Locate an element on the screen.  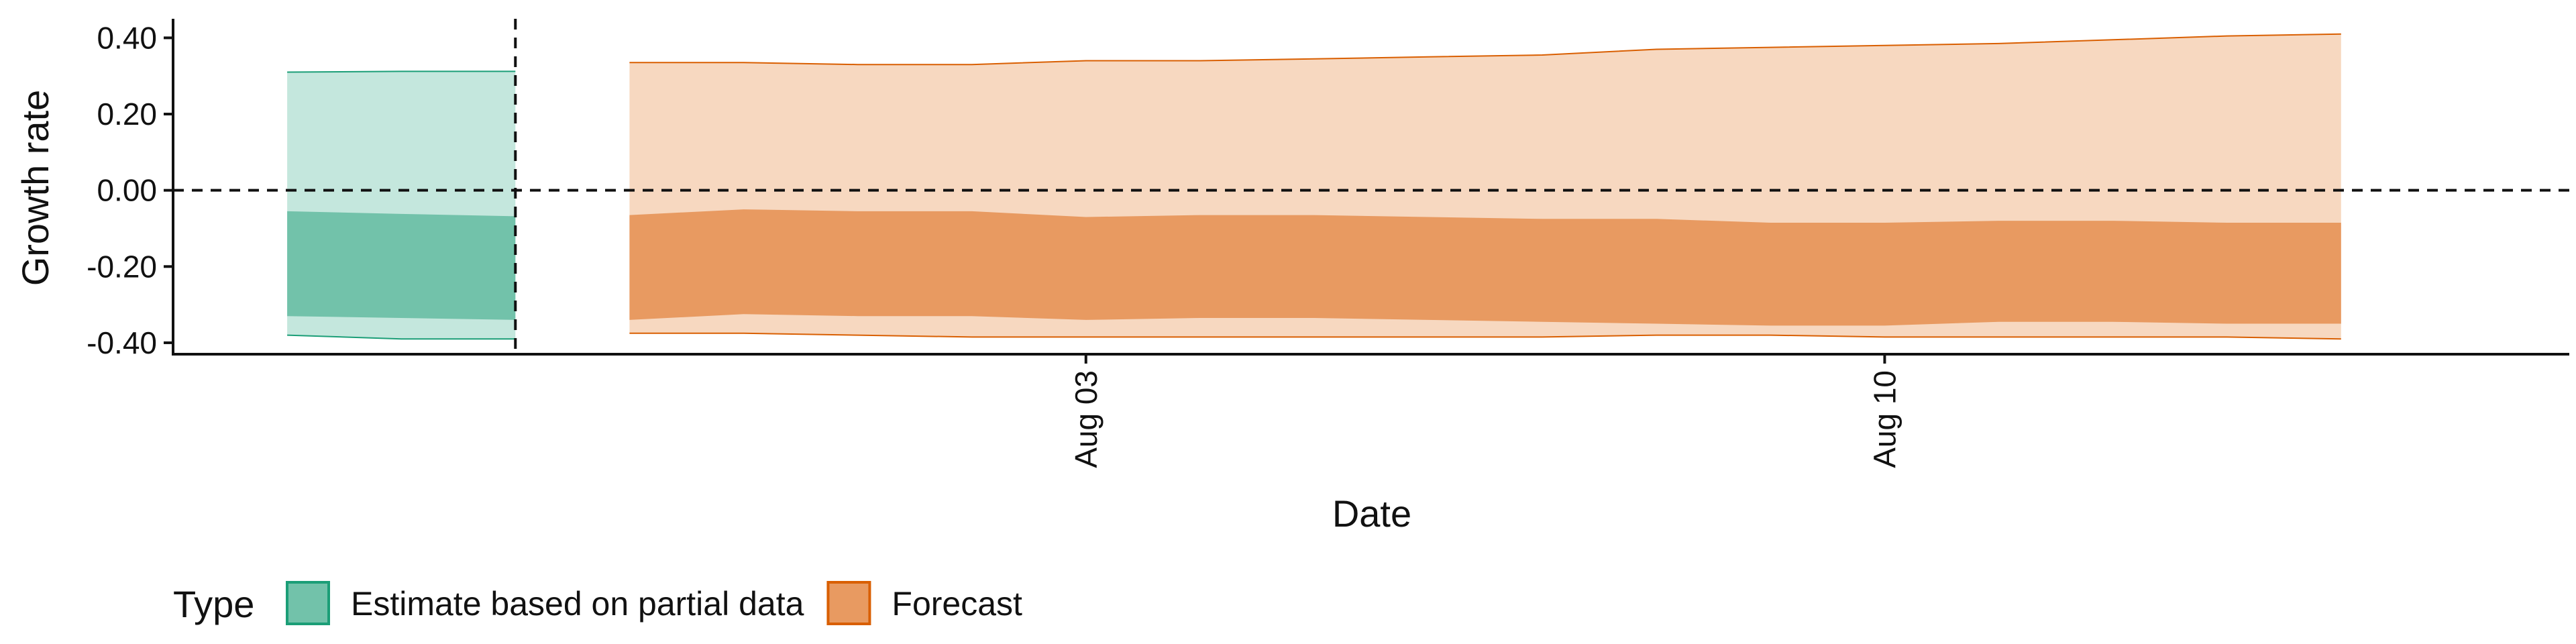
legend-label-0: Estimate based on partial data is located at coordinates (577, 604).